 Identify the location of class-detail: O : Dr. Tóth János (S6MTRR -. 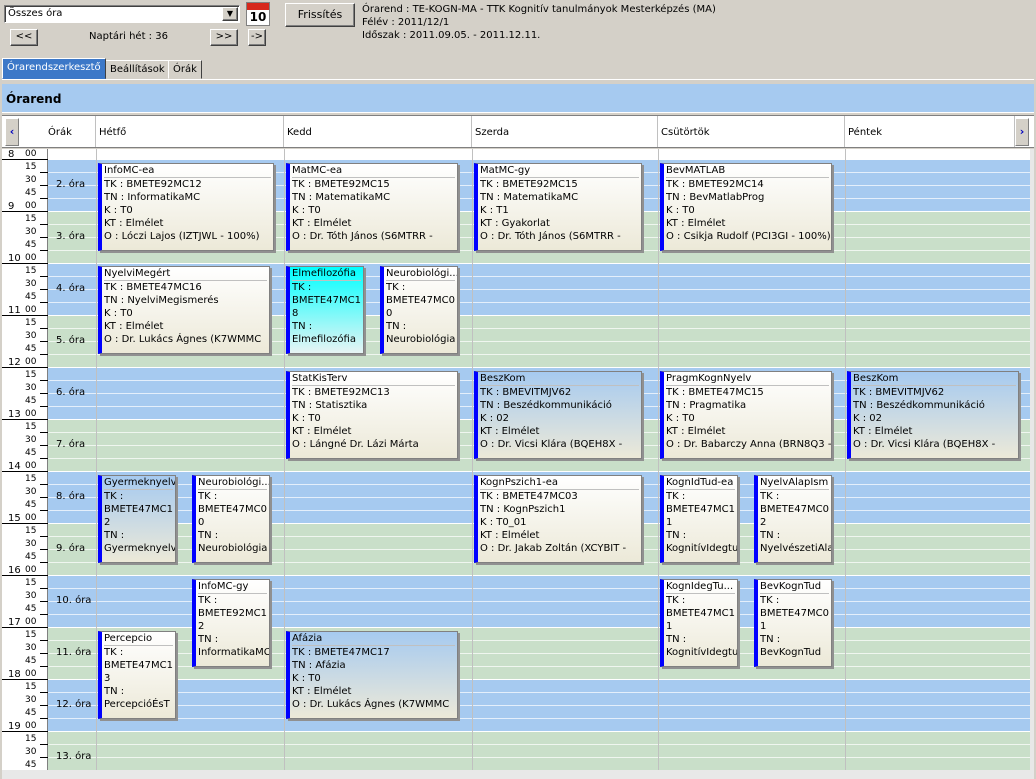
(550, 236).